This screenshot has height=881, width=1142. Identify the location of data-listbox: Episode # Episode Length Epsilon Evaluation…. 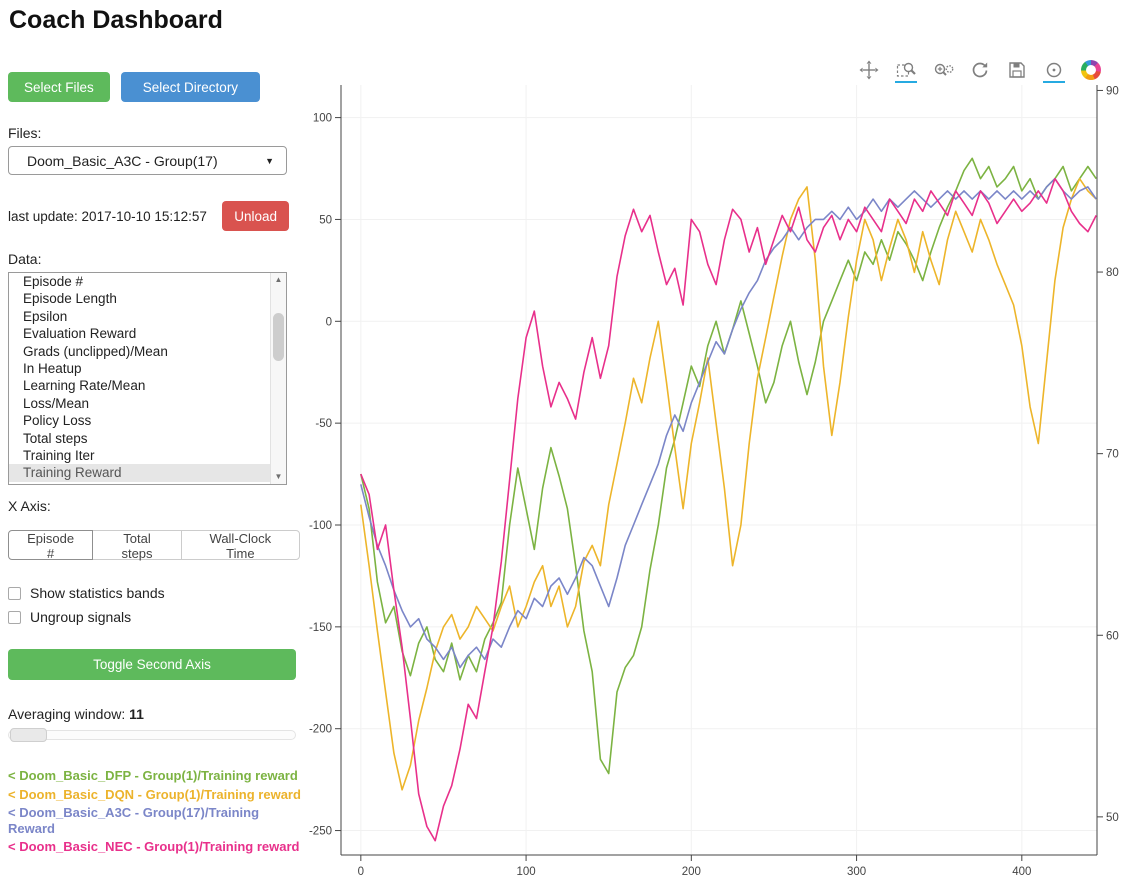
(147, 378).